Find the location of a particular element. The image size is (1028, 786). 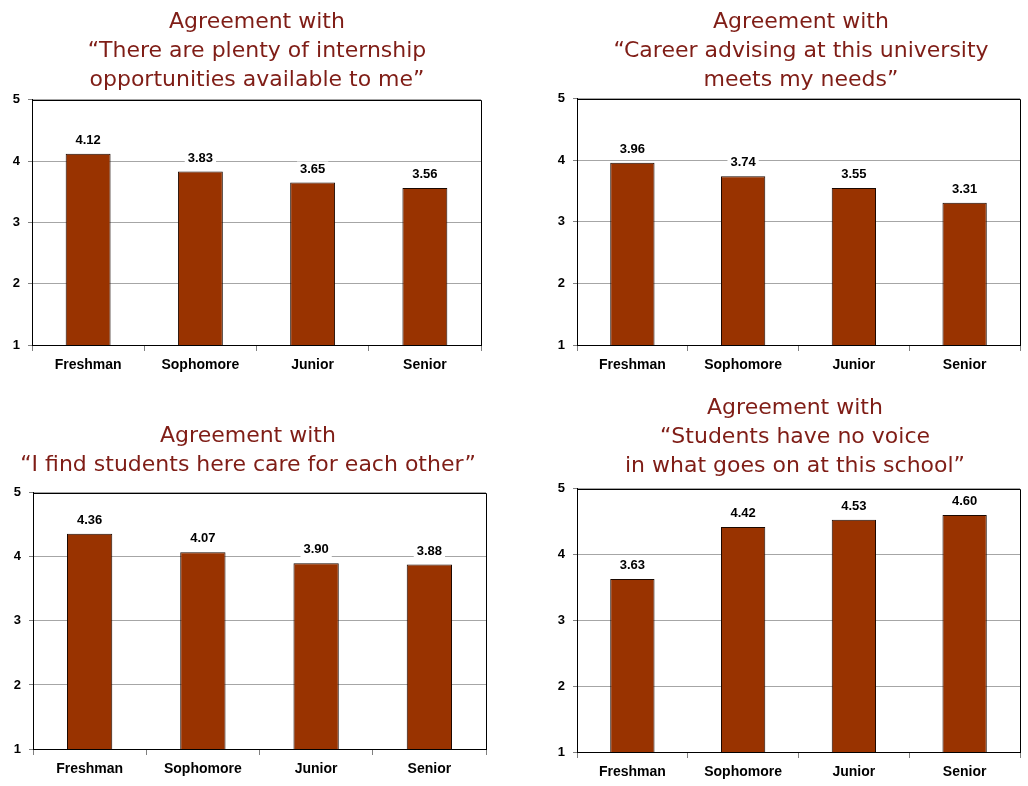

data-label: 4.12 is located at coordinates (88, 139).